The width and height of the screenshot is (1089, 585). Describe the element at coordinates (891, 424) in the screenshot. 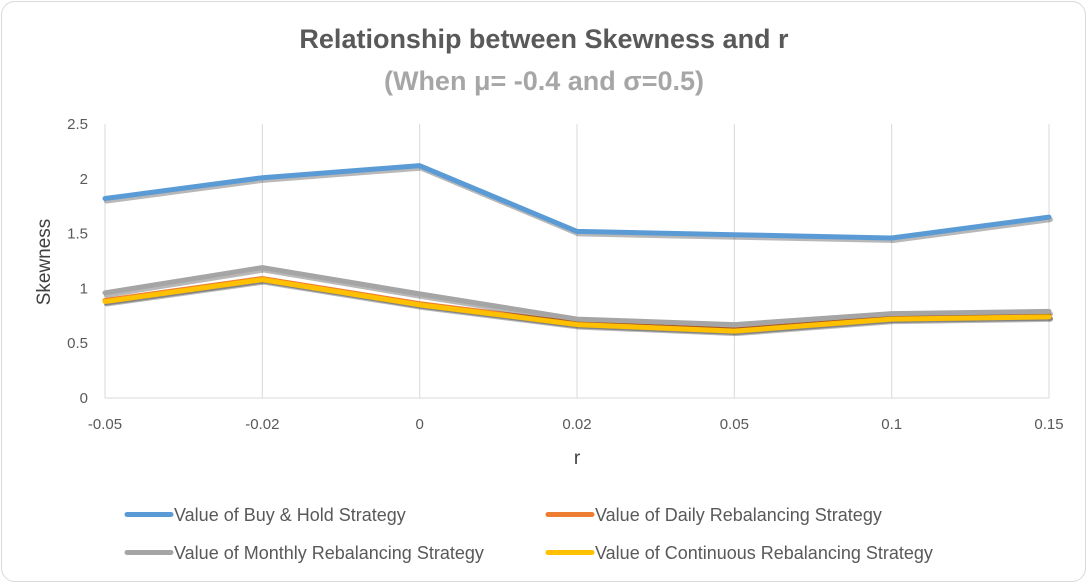

I see `x-tick-label: 0.1` at that location.